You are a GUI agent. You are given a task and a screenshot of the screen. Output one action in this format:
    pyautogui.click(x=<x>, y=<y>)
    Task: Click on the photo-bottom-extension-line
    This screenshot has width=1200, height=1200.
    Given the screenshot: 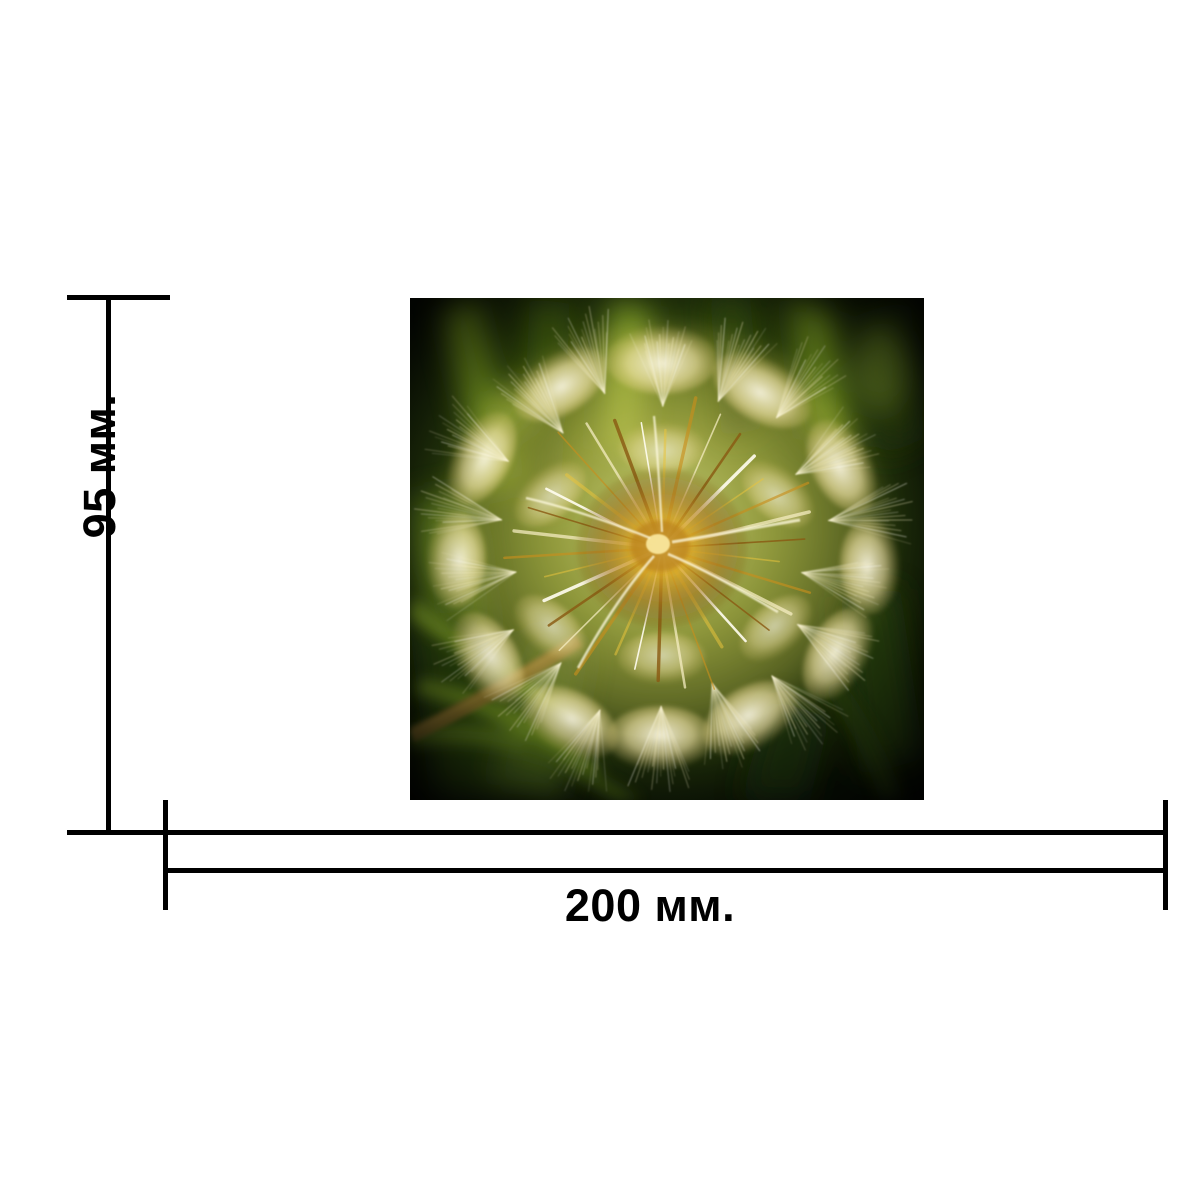 What is the action you would take?
    pyautogui.click(x=665, y=832)
    